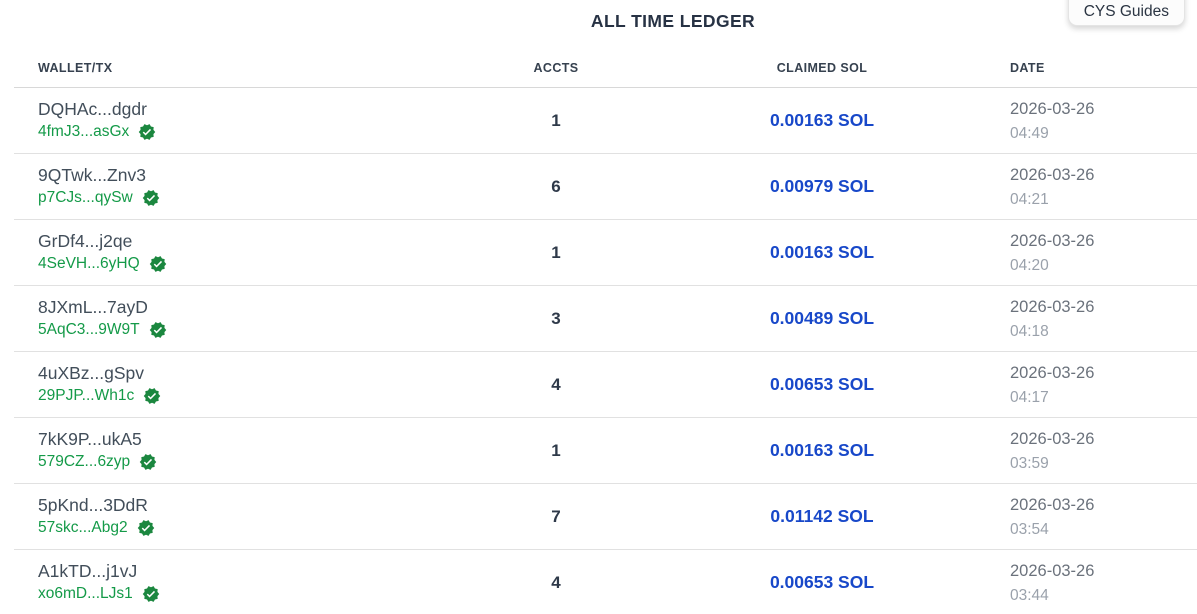 The height and width of the screenshot is (614, 1197). Describe the element at coordinates (245, 186) in the screenshot. I see `wallet-tx-cell: 9QTwk...Znv3 p7CJs...qySw` at that location.